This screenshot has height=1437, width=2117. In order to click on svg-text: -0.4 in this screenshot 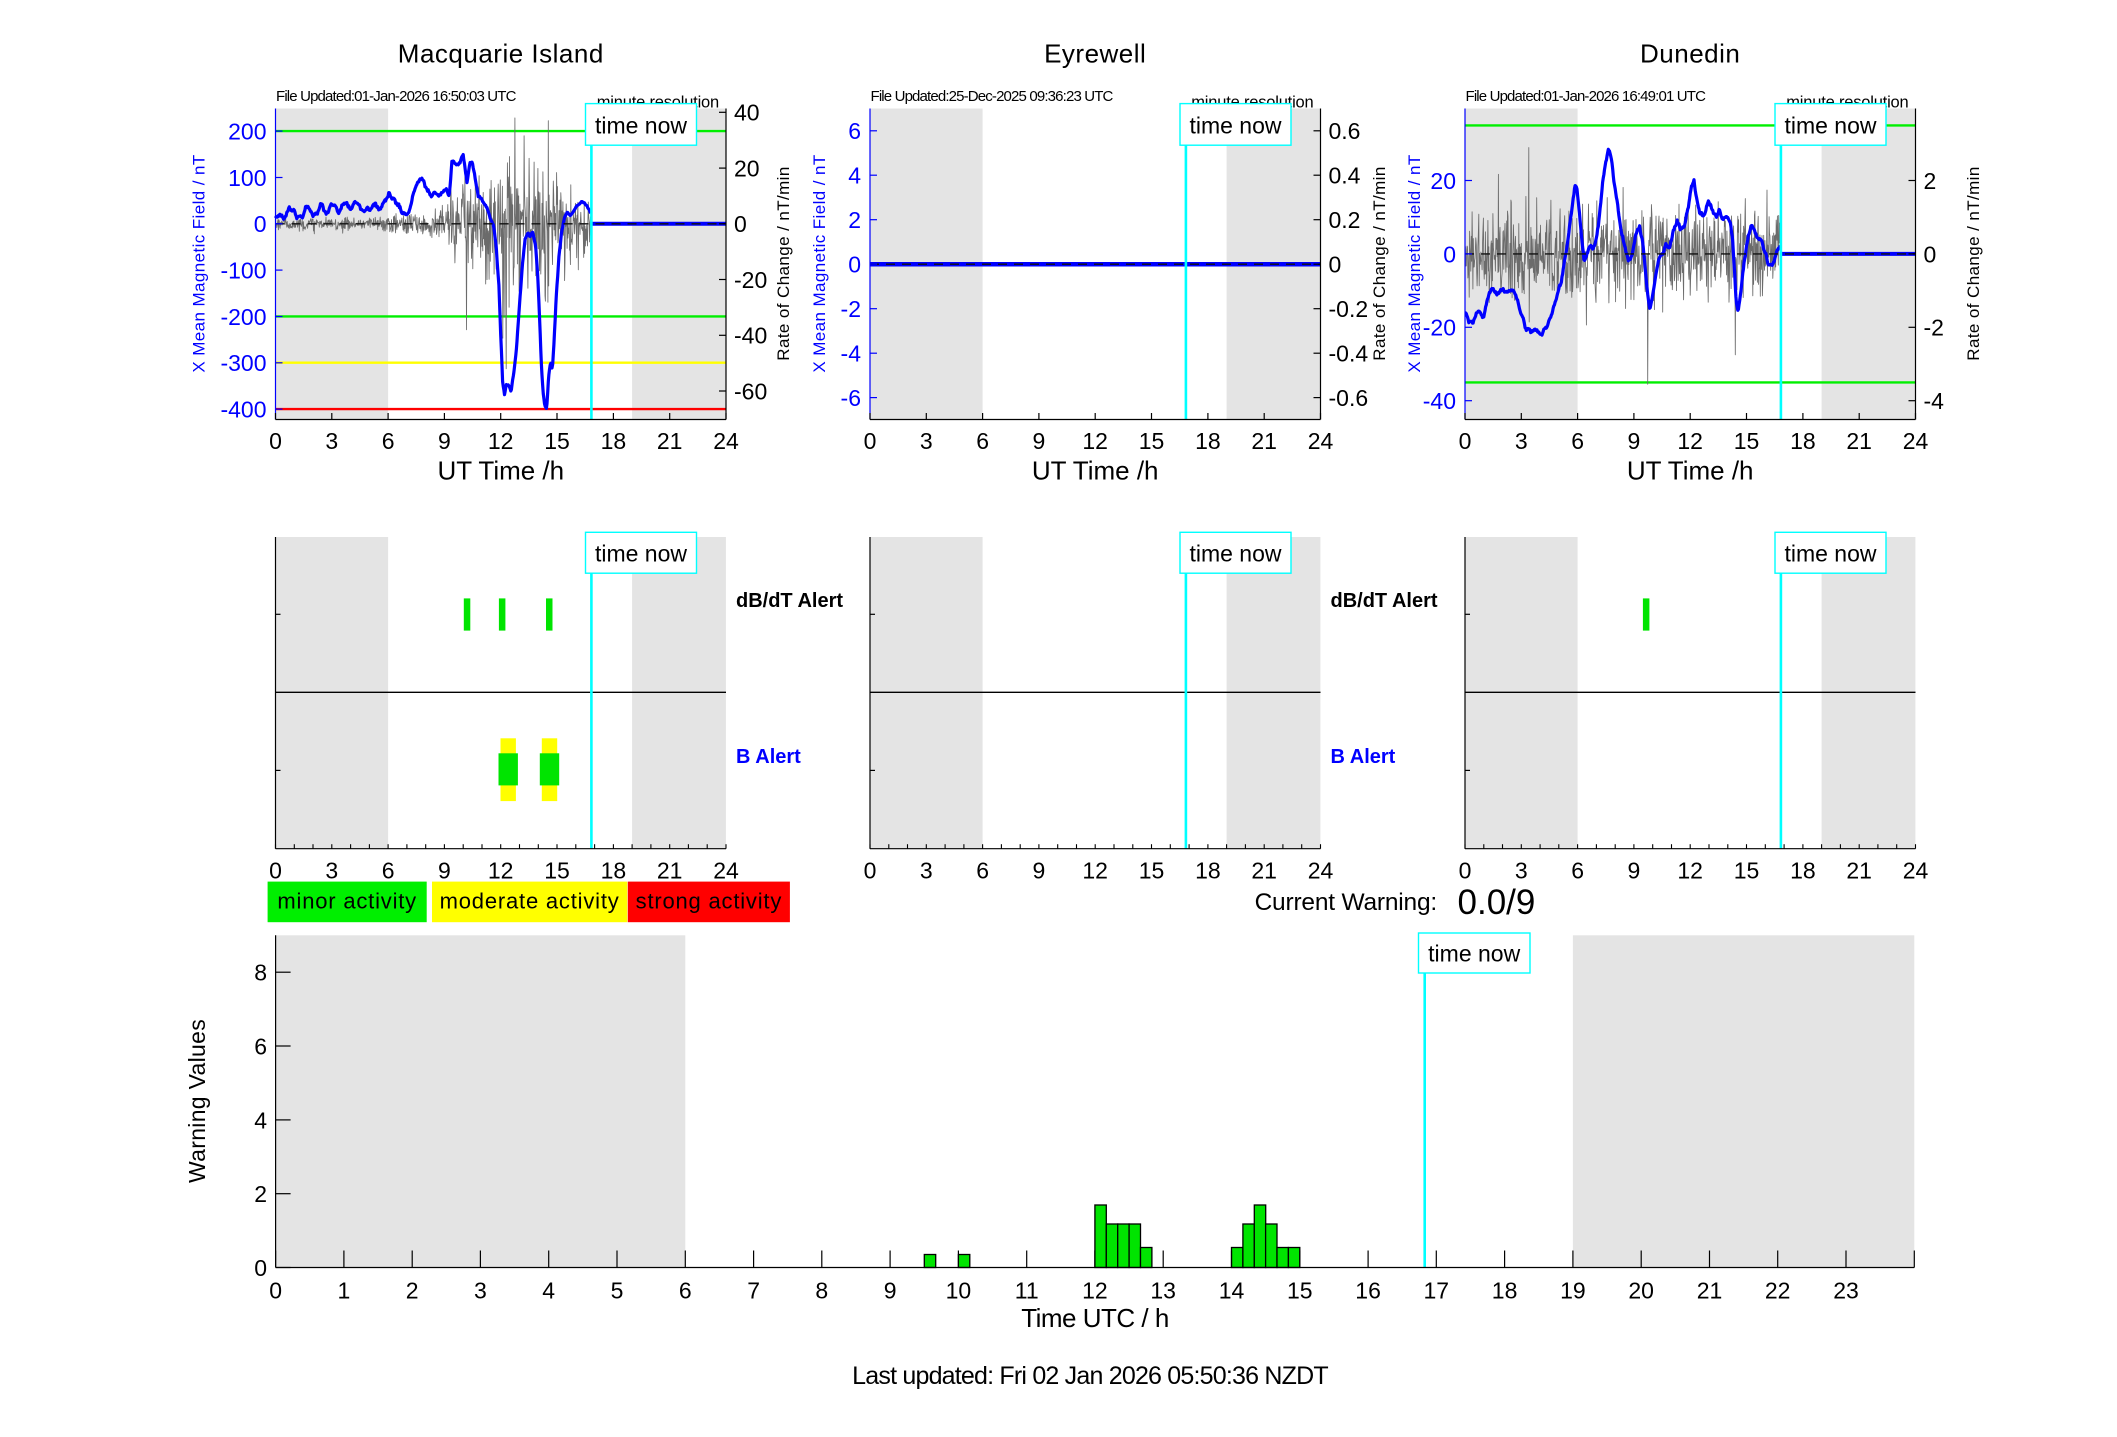, I will do `click(1349, 354)`.